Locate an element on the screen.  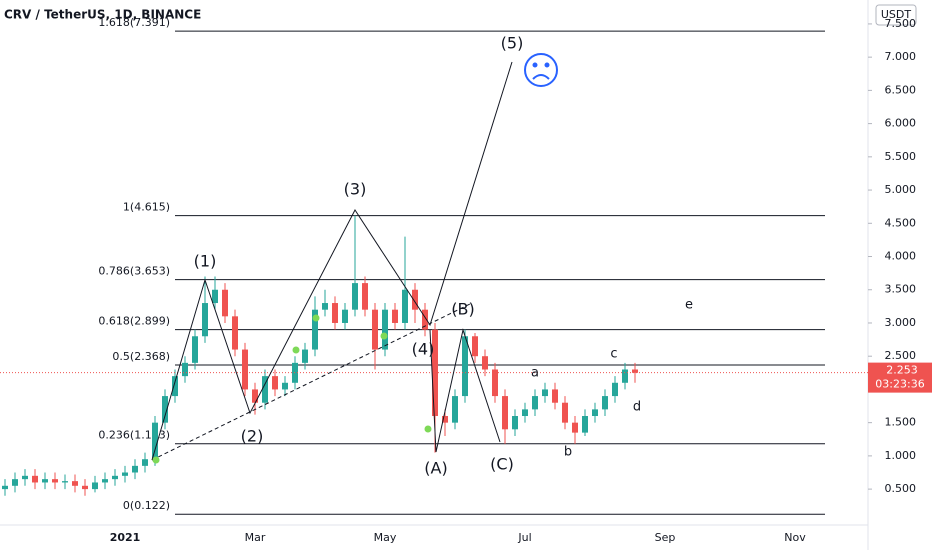
sad-face is located at coordinates (541, 70).